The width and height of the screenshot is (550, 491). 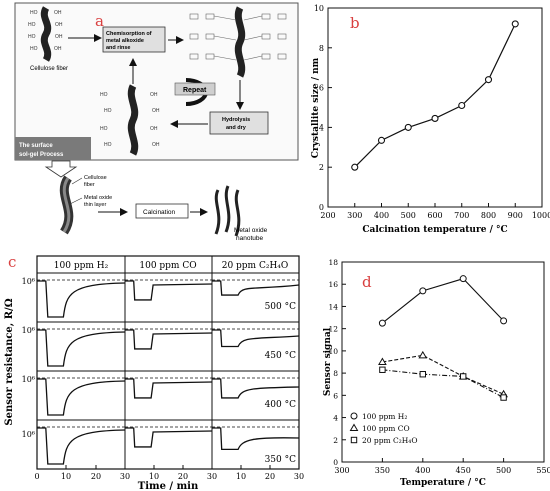 I want to click on c-xtick-label: 30, so click(x=125, y=476).